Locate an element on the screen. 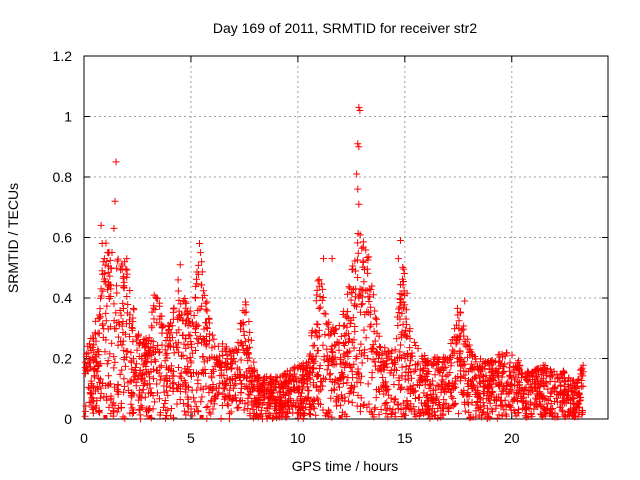  x-tick-label: 20 is located at coordinates (512, 438).